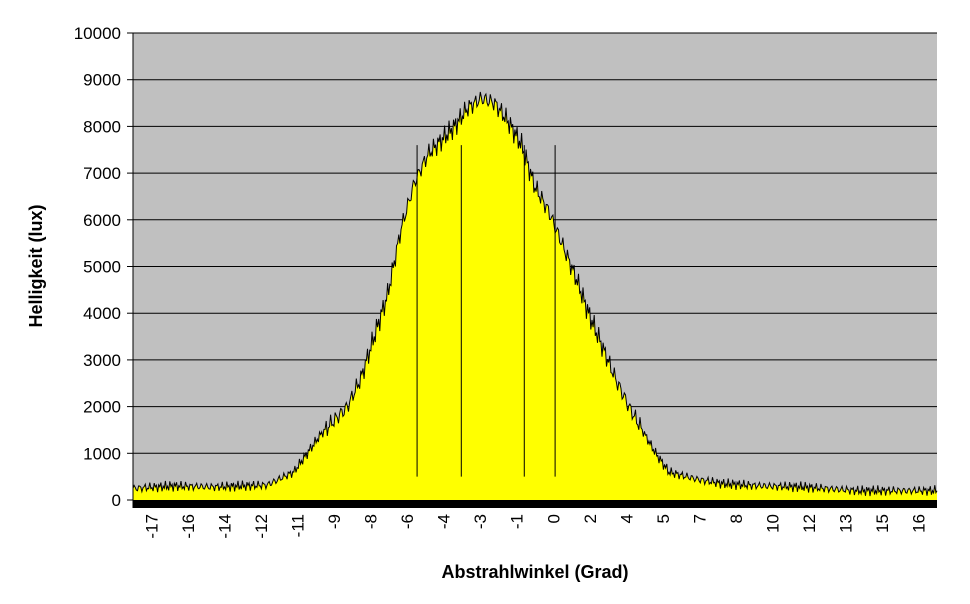 This screenshot has height=604, width=970. Describe the element at coordinates (553, 518) in the screenshot. I see `x-tick-label: 0` at that location.